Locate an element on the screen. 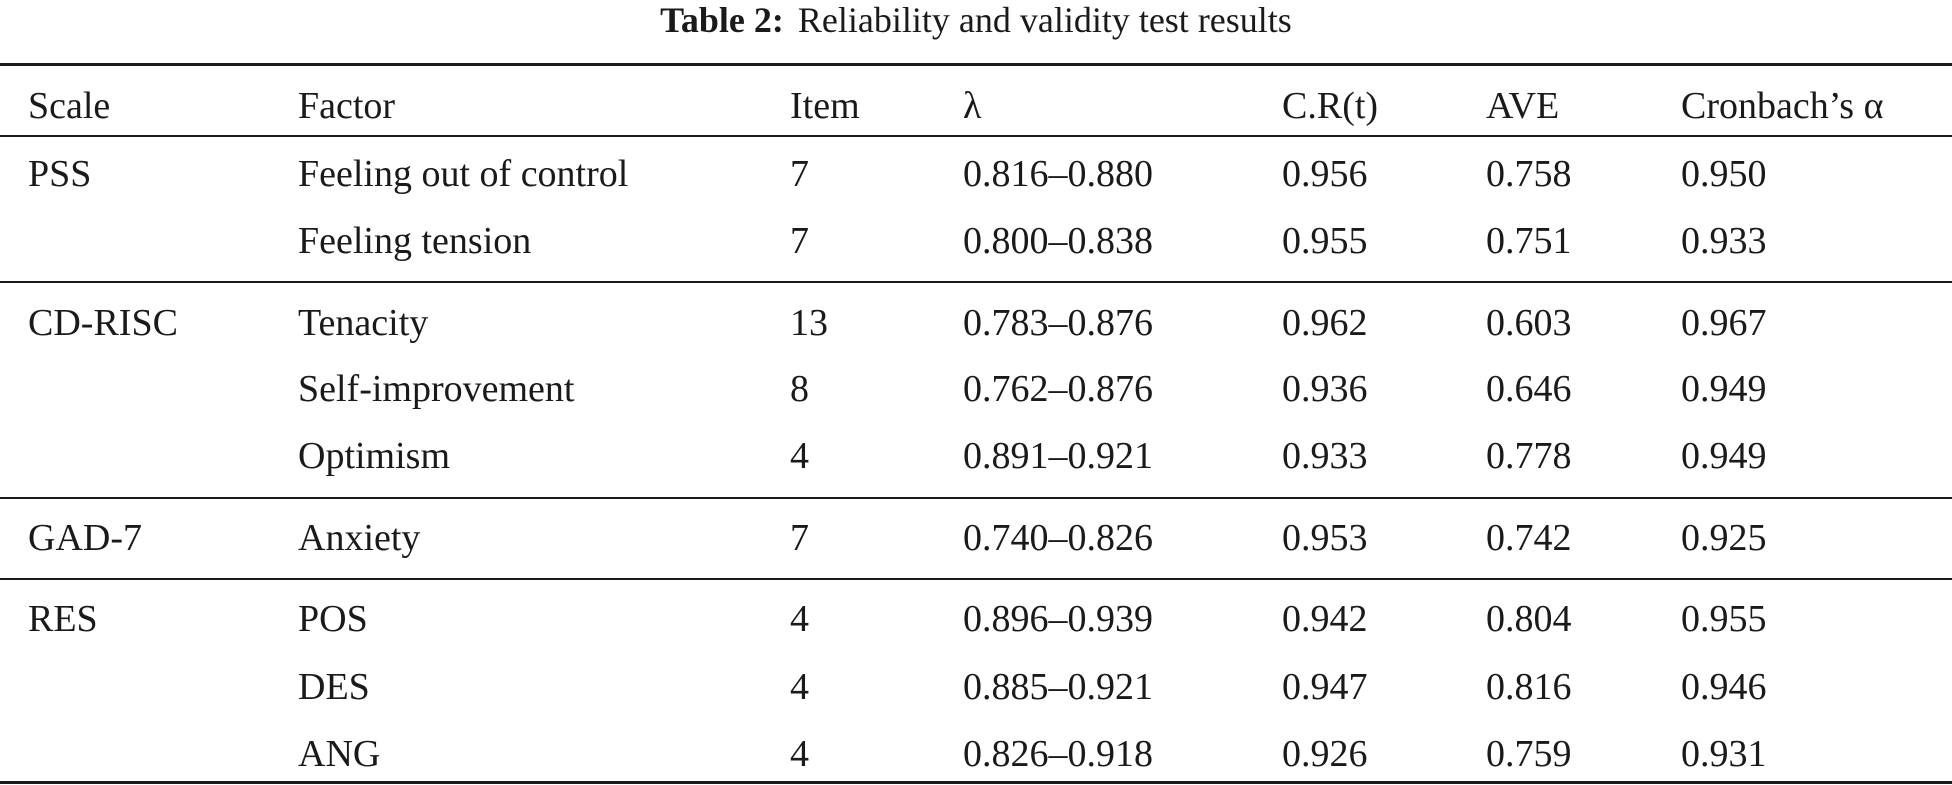 Image resolution: width=1952 pixels, height=785 pixels. cell-lambda: 0.762–0.876 is located at coordinates (1058, 389).